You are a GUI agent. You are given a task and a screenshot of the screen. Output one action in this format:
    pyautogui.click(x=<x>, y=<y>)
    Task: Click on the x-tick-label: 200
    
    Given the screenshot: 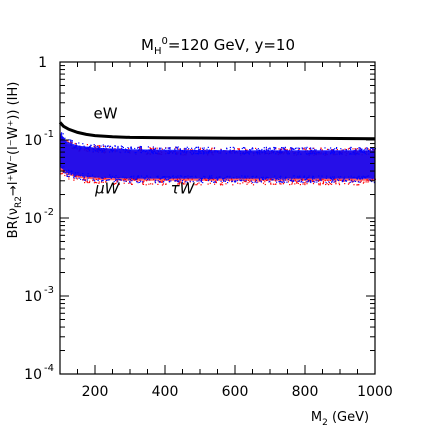 What is the action you would take?
    pyautogui.click(x=95, y=392)
    